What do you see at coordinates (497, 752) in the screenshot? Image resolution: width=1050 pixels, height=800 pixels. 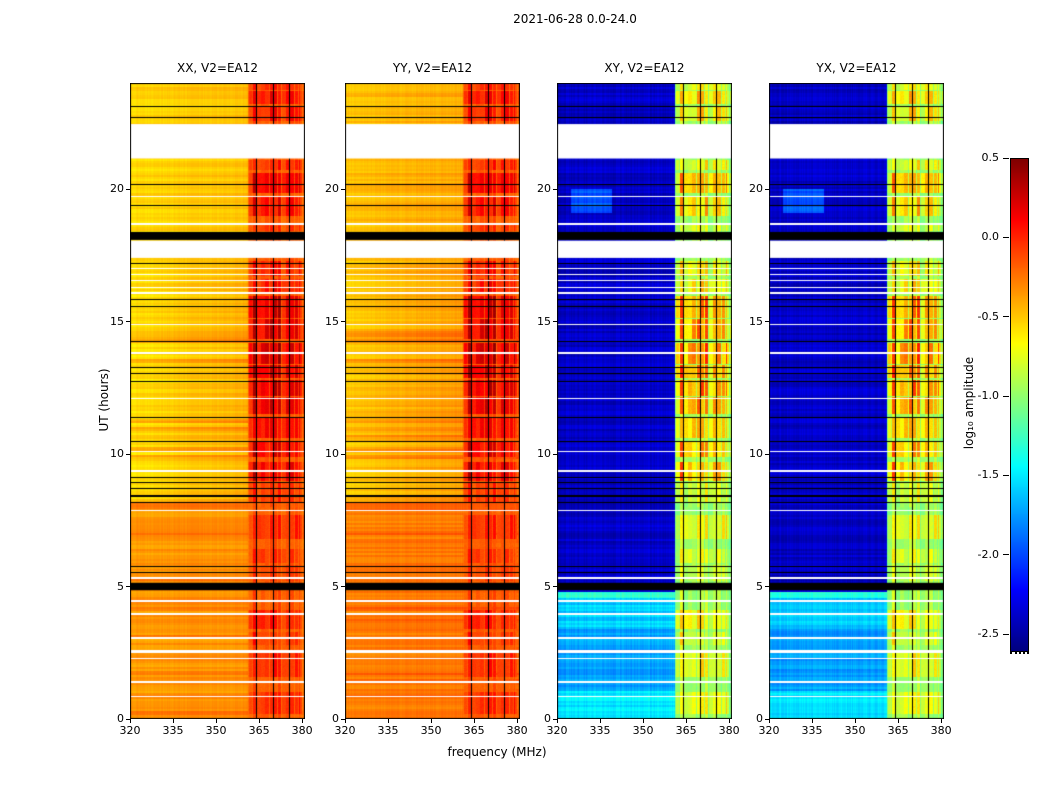 I see `x-axis-label: frequency (MHz)` at bounding box center [497, 752].